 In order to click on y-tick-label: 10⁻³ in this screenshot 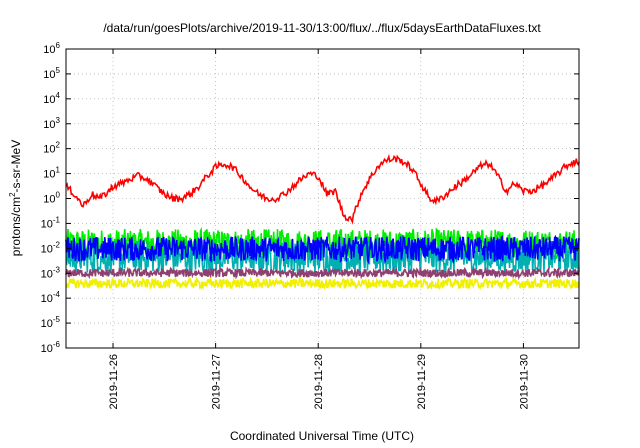, I will do `click(51, 272)`.